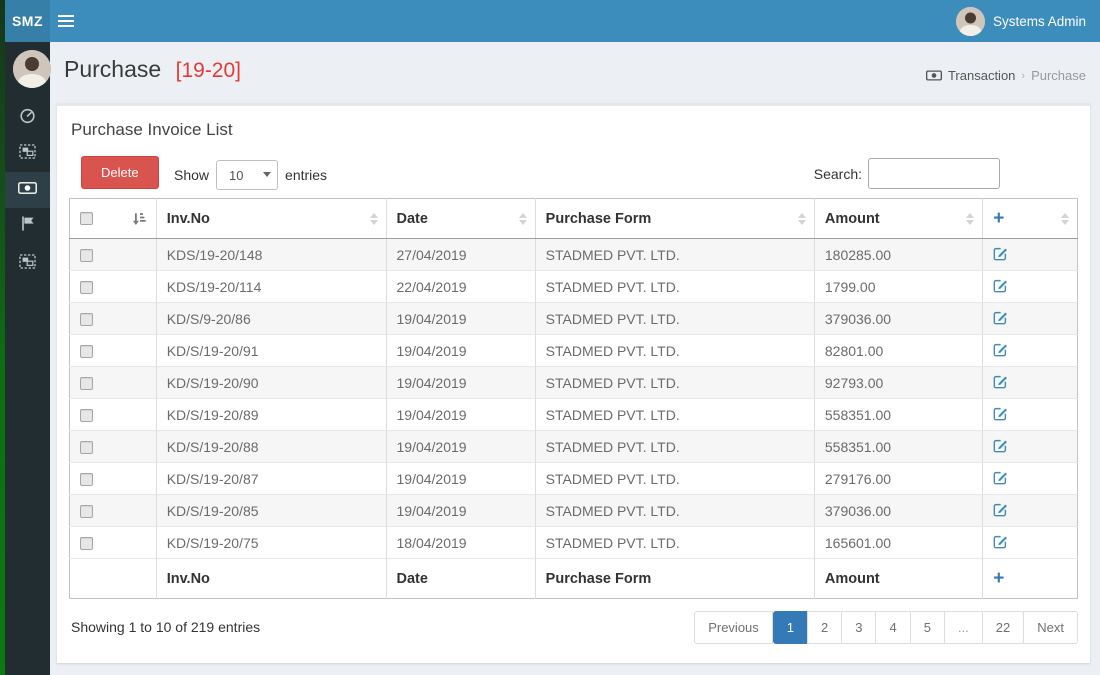 The height and width of the screenshot is (675, 1100). I want to click on pagination-previous: Previous, so click(733, 627).